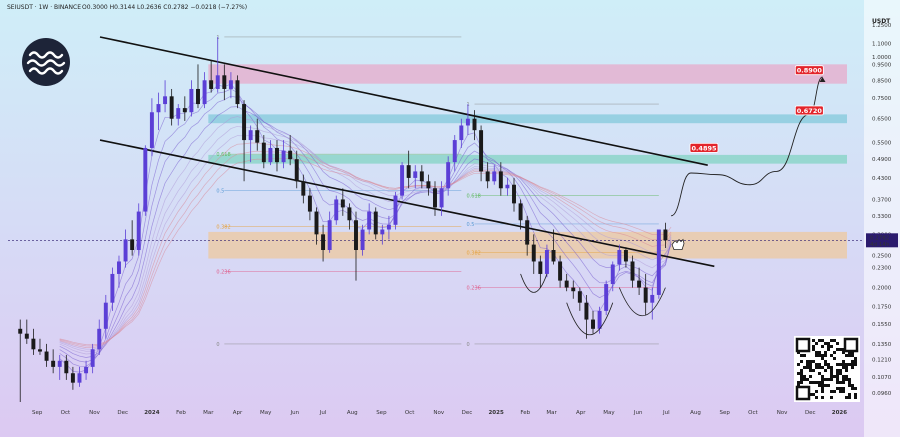 The width and height of the screenshot is (900, 437). I want to click on time-tick-label: Dec, so click(122, 413).